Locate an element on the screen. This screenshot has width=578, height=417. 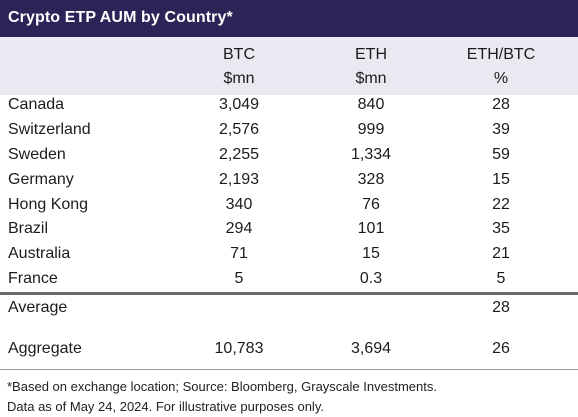
row-label-france: France is located at coordinates (33, 278).